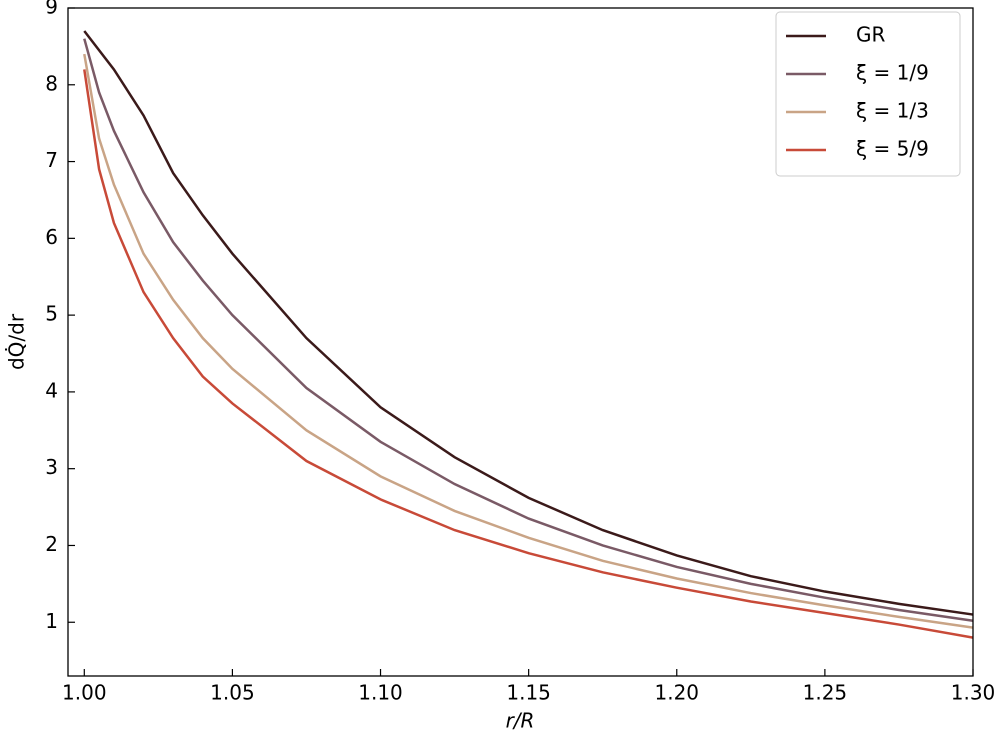  I want to click on x-tick-label: 1.30, so click(973, 693).